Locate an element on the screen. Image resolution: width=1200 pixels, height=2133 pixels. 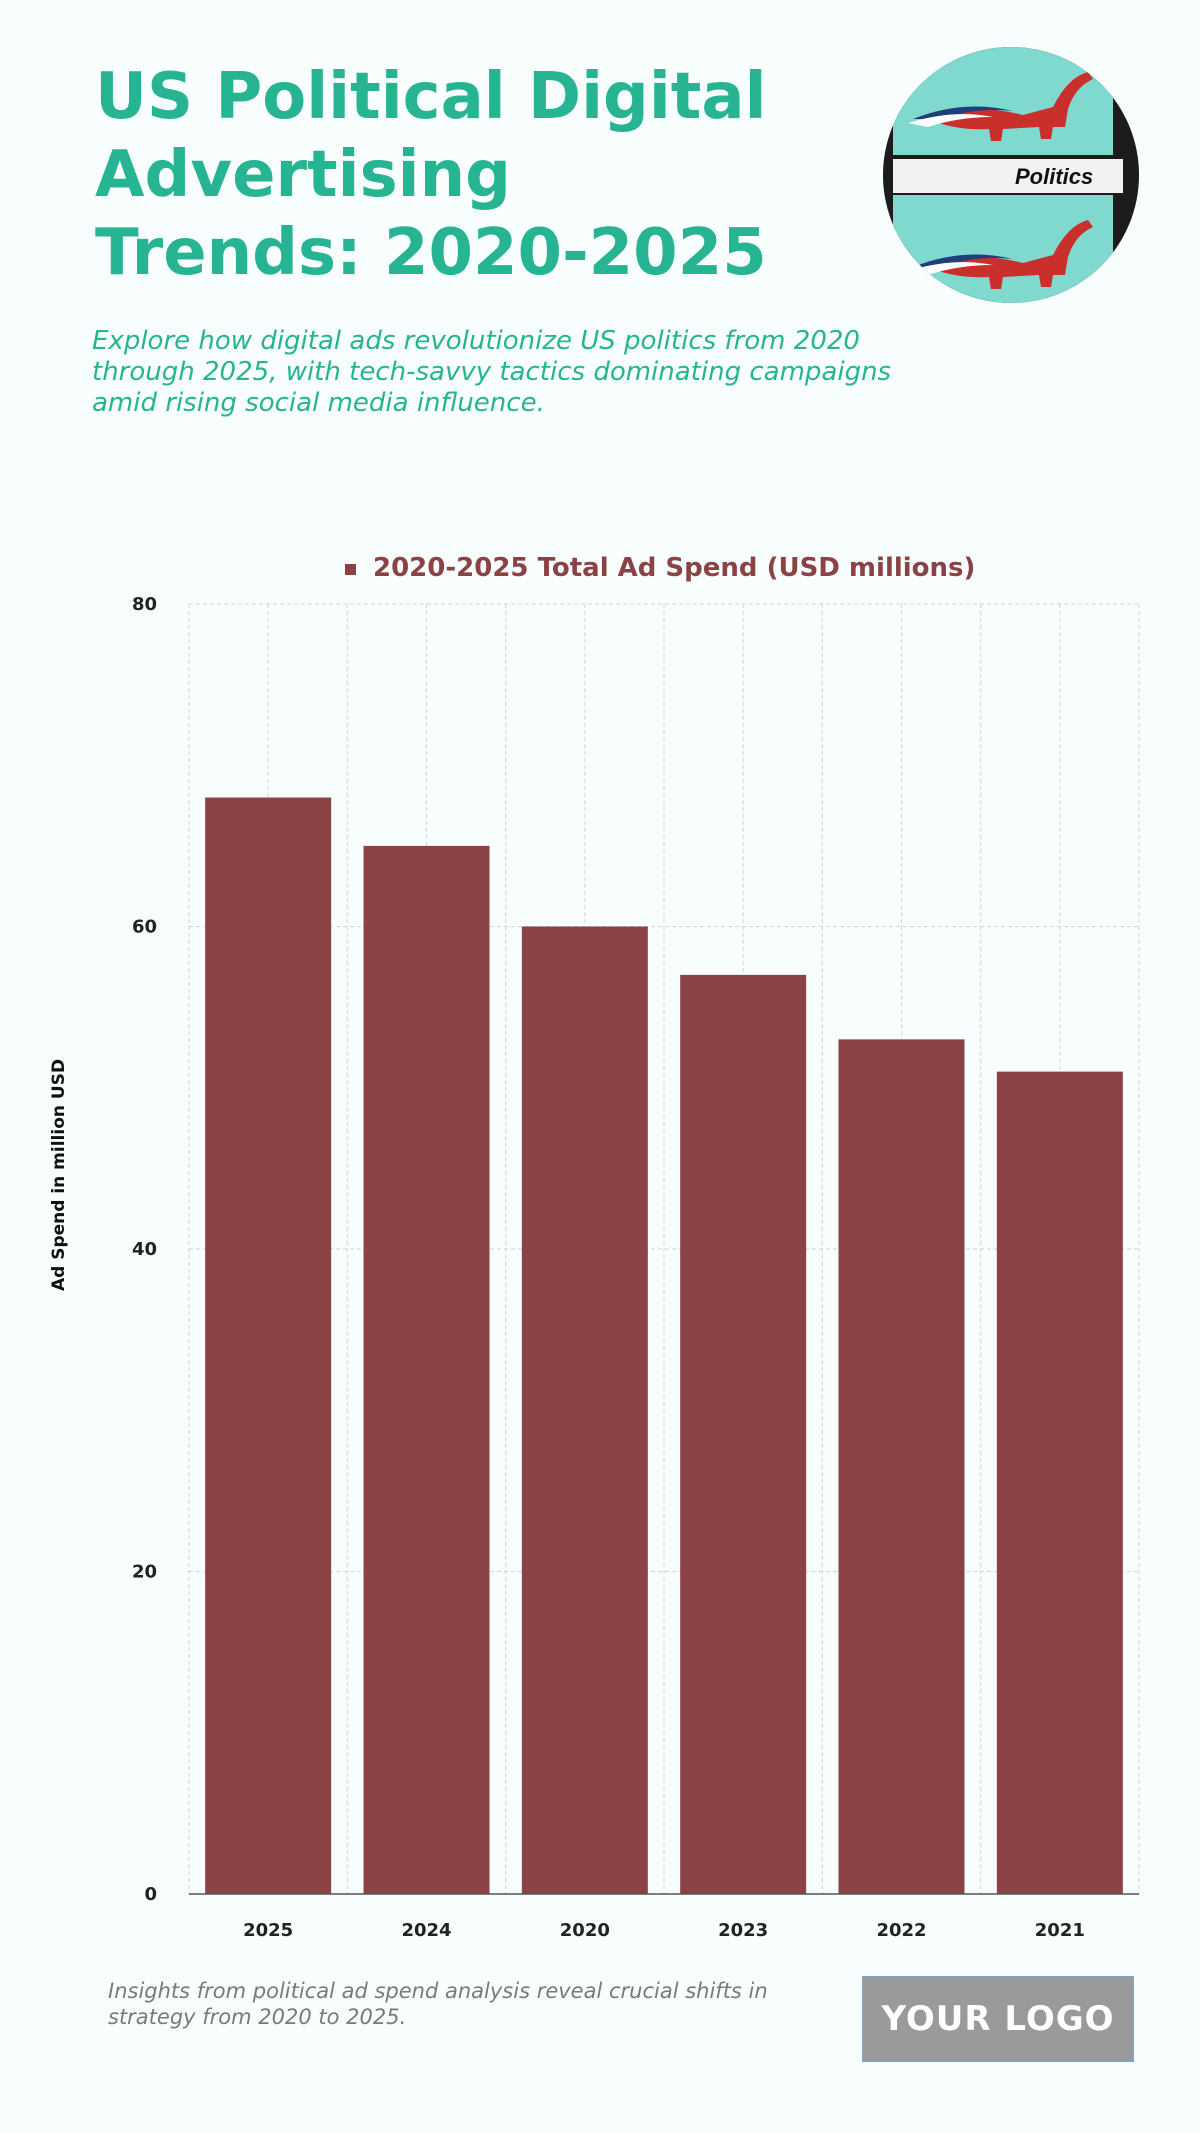
y-tick-label: 40 is located at coordinates (144, 1249).